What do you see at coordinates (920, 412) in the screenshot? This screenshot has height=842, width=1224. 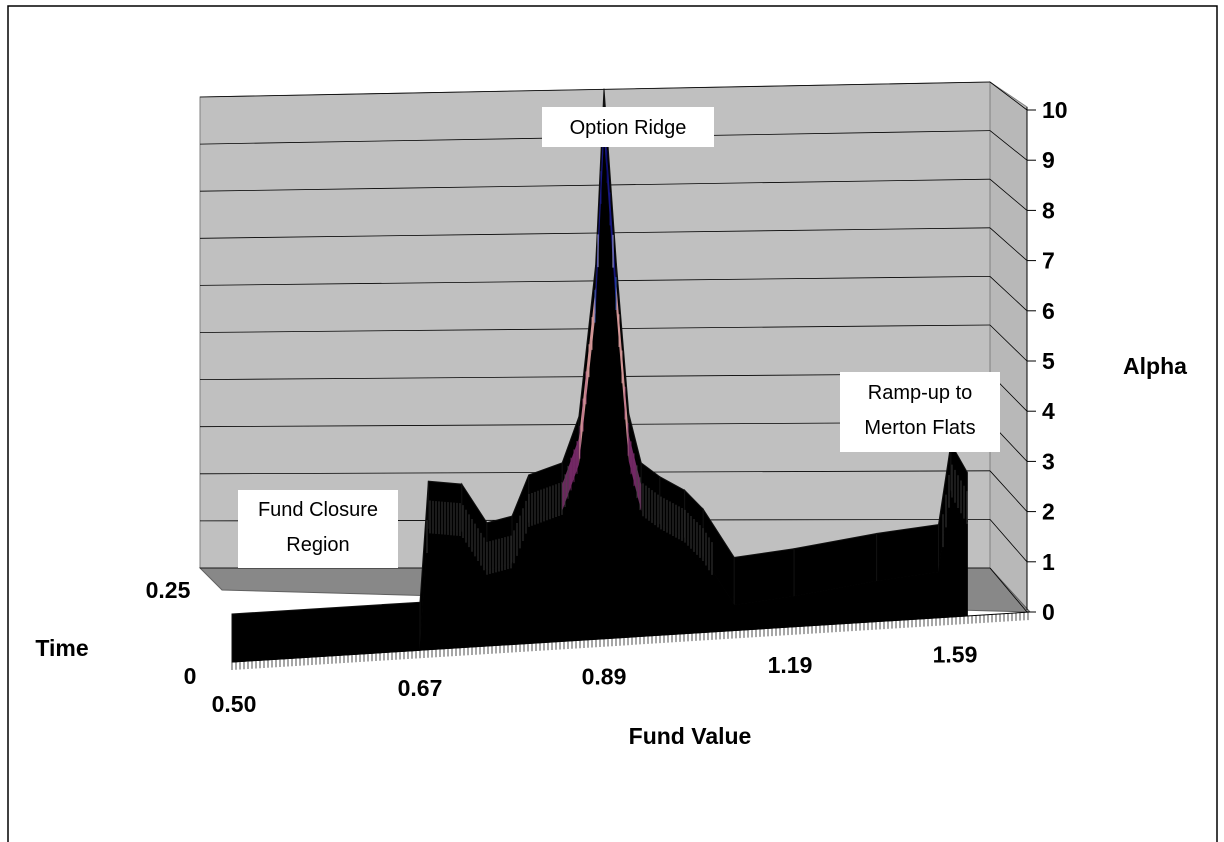 I see `annotation-ramp-up: Ramp-up to Merton Flats` at bounding box center [920, 412].